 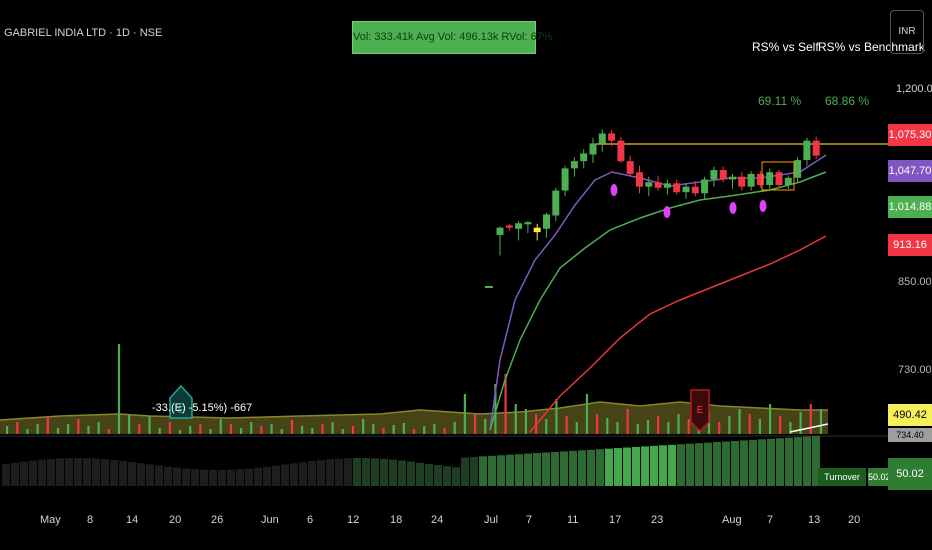 I want to click on earnings-marker-teal: E, so click(x=181, y=401).